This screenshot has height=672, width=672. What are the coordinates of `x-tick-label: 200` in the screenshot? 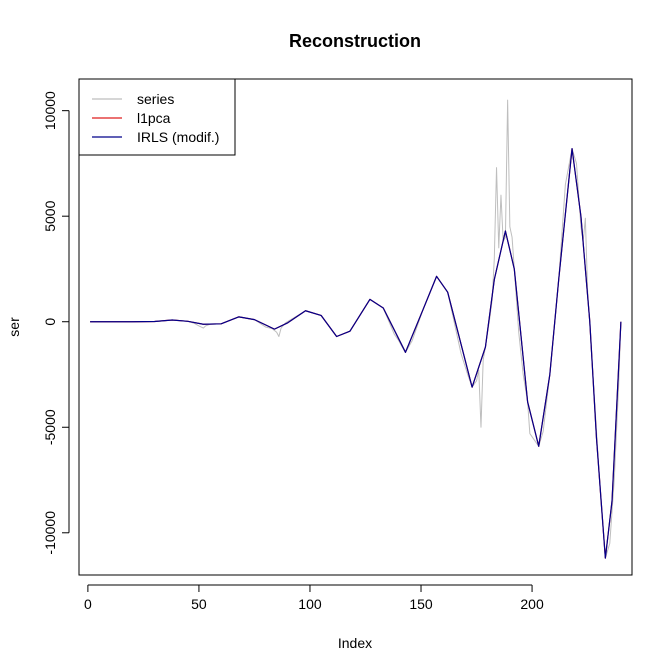 It's located at (532, 604).